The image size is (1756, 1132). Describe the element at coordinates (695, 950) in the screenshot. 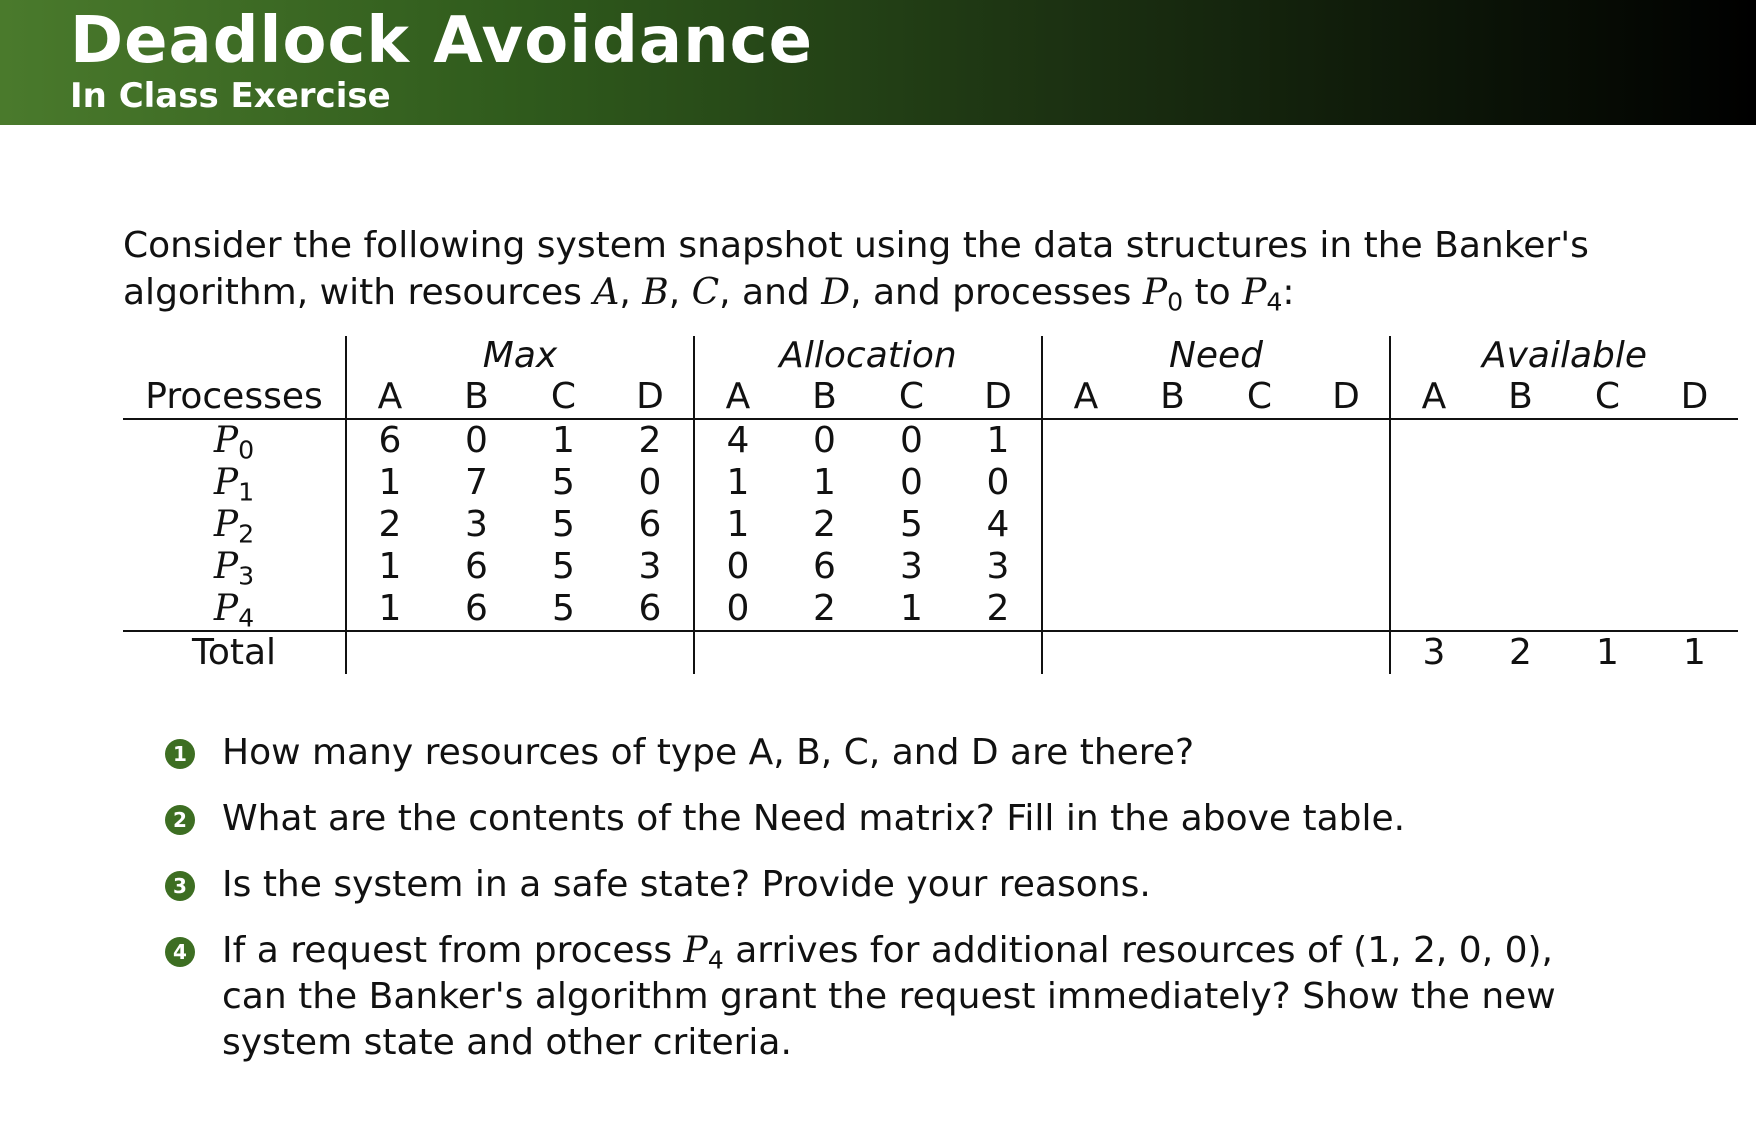

I see `question-process: P` at that location.